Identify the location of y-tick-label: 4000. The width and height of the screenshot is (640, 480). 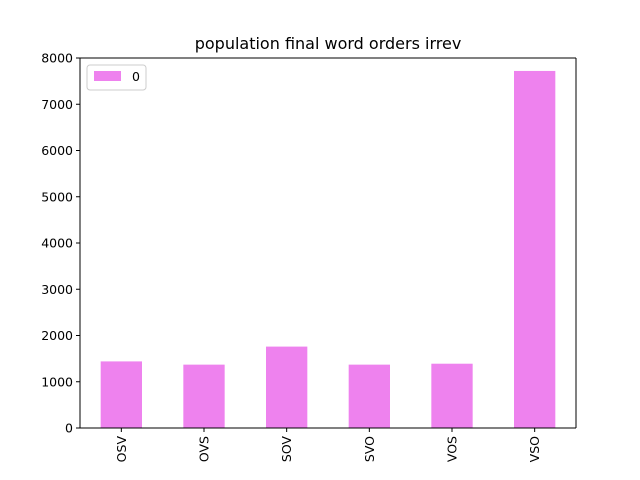
(57, 243).